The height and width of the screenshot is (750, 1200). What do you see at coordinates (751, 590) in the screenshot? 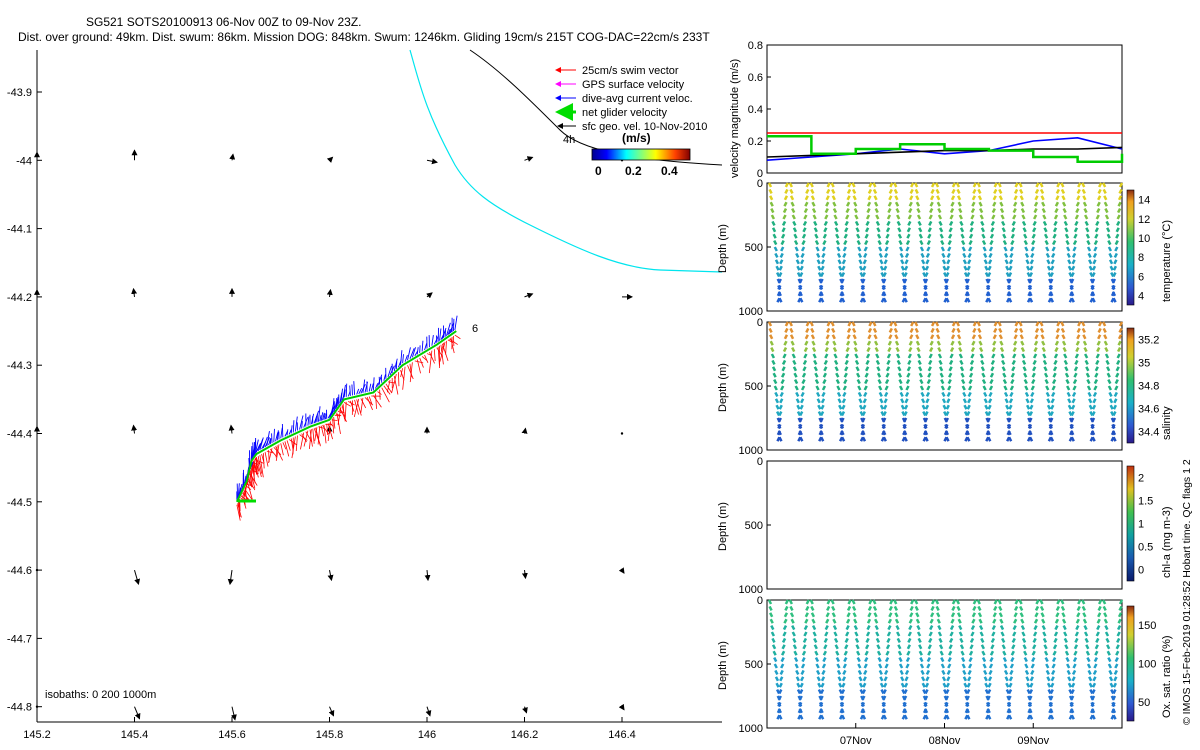
I see `depth-y-tick-label: 1000` at bounding box center [751, 590].